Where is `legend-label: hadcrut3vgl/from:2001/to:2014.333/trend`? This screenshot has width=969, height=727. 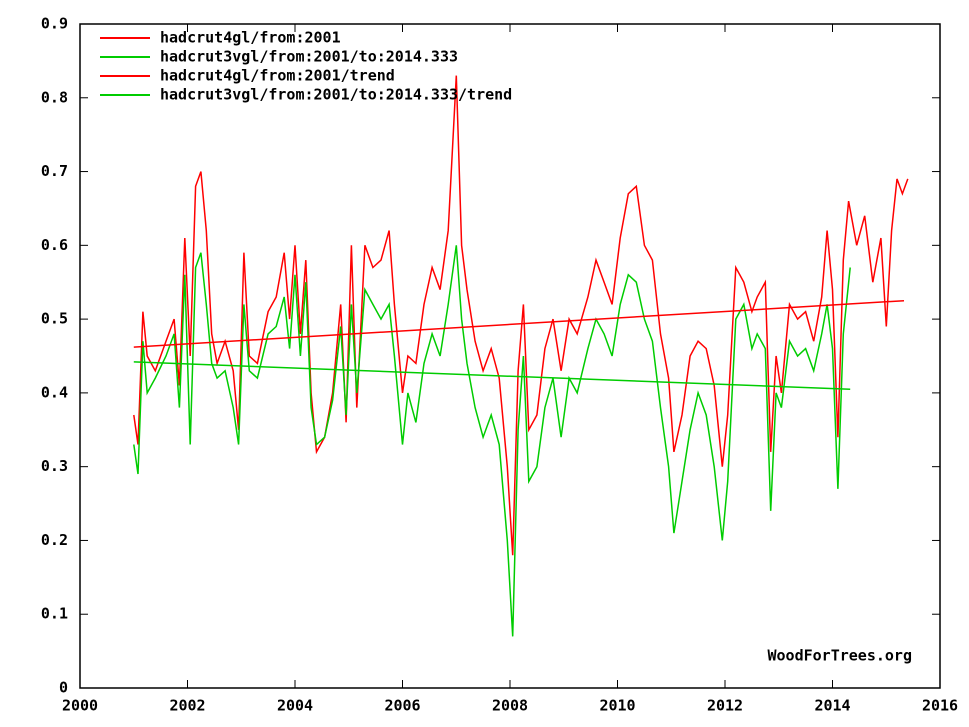
legend-label: hadcrut3vgl/from:2001/to:2014.333/trend is located at coordinates (336, 95).